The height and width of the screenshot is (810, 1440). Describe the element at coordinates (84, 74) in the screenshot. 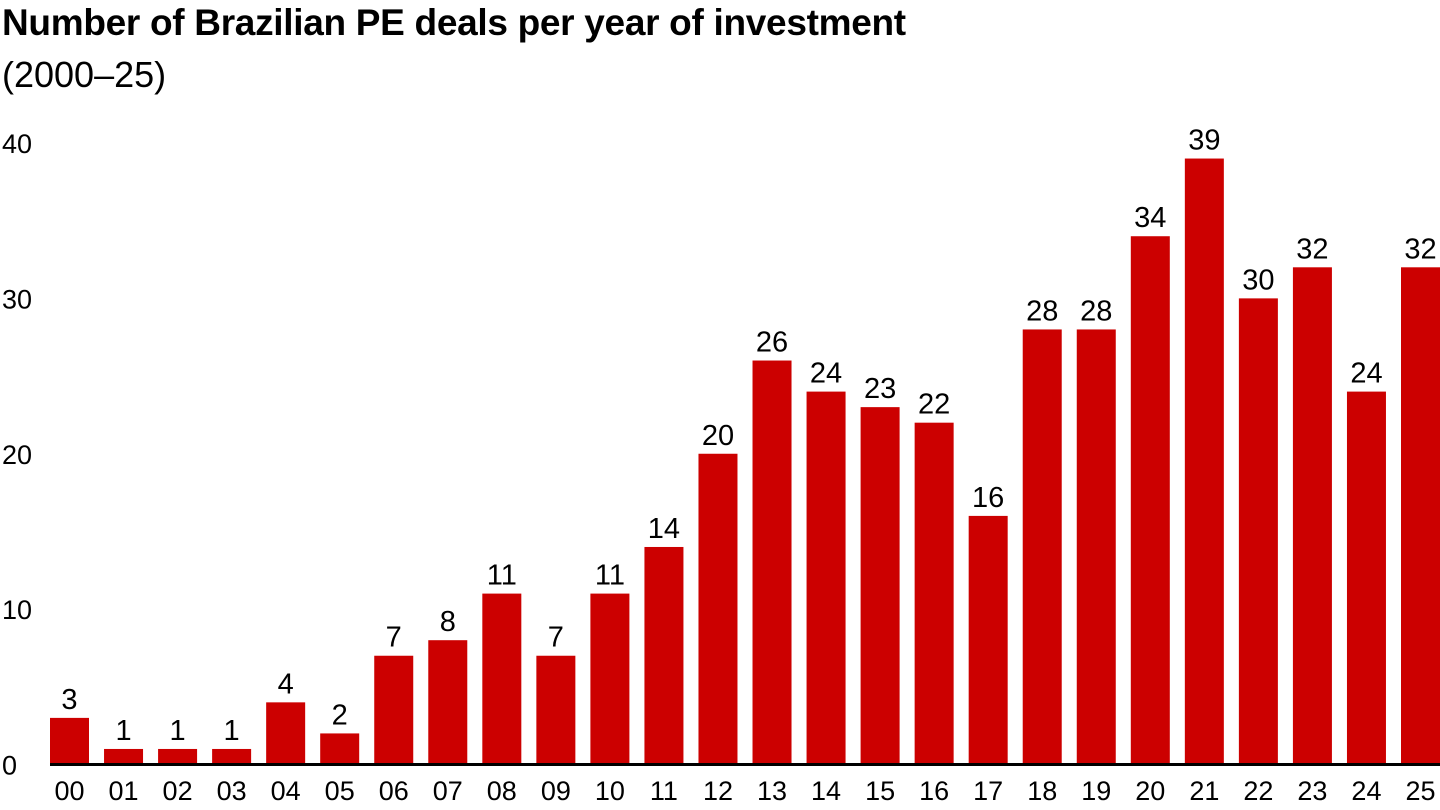

I see `chart-subtitle: (2000–25)` at that location.